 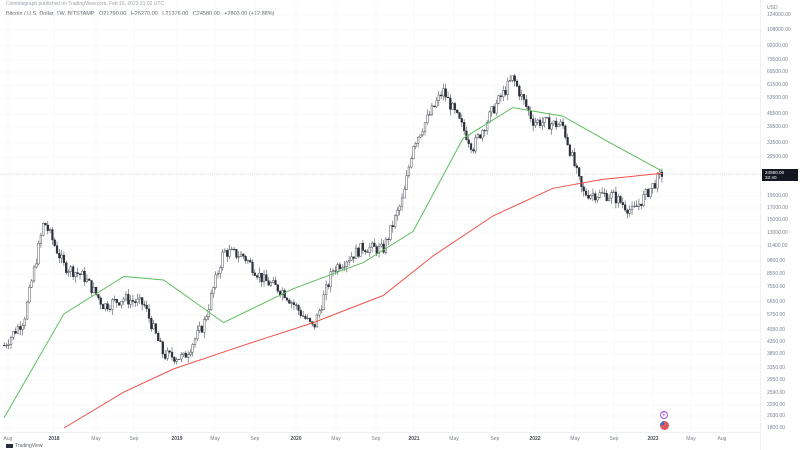 I want to click on price-tick-label: 69500.00, so click(x=777, y=72).